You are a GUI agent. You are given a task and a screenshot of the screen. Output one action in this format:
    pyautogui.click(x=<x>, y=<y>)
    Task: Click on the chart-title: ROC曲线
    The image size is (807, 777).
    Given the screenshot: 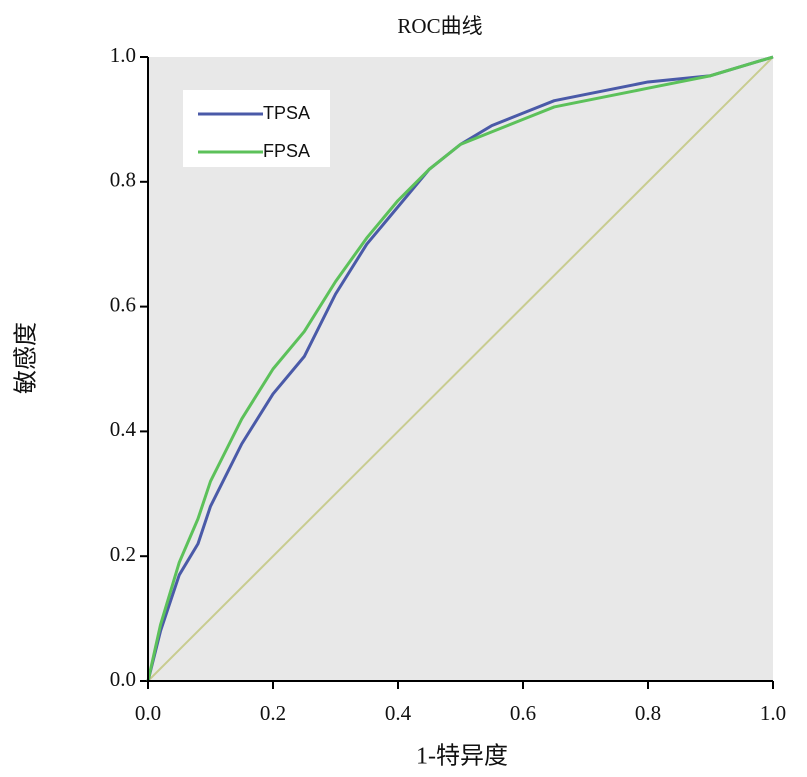 What is the action you would take?
    pyautogui.click(x=439, y=26)
    